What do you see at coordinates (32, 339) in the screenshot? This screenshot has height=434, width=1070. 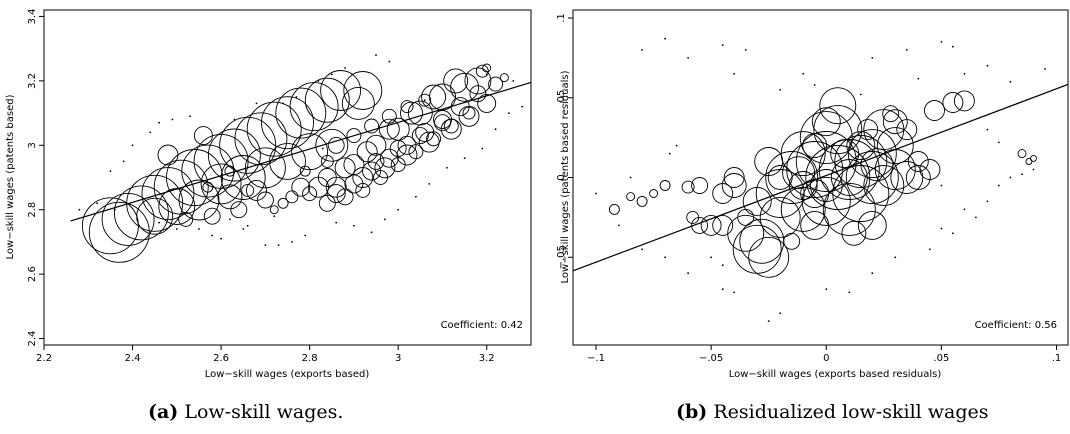 I see `y-tick-label-a-0: 2.4` at bounding box center [32, 339].